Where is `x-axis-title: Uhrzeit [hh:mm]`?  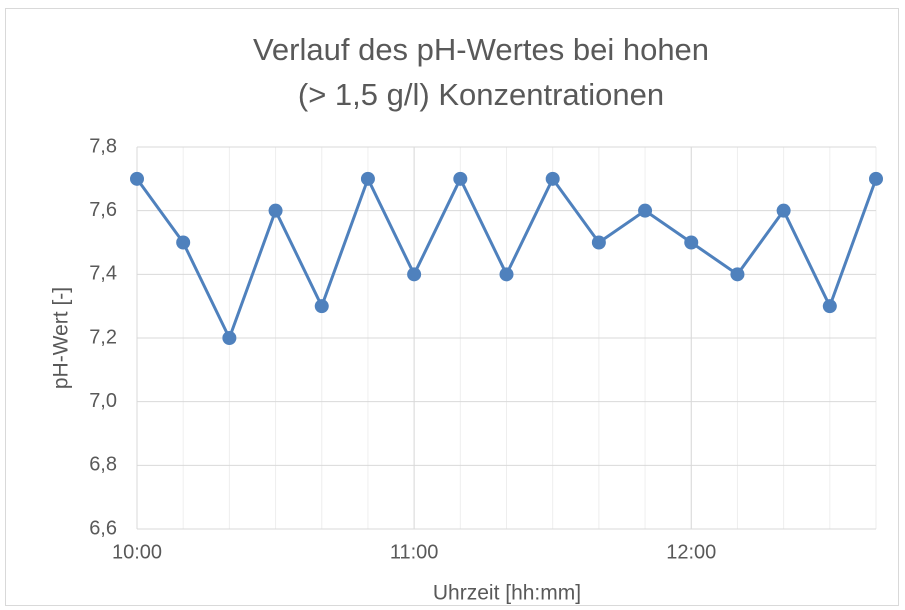 x-axis-title: Uhrzeit [hh:mm] is located at coordinates (507, 593).